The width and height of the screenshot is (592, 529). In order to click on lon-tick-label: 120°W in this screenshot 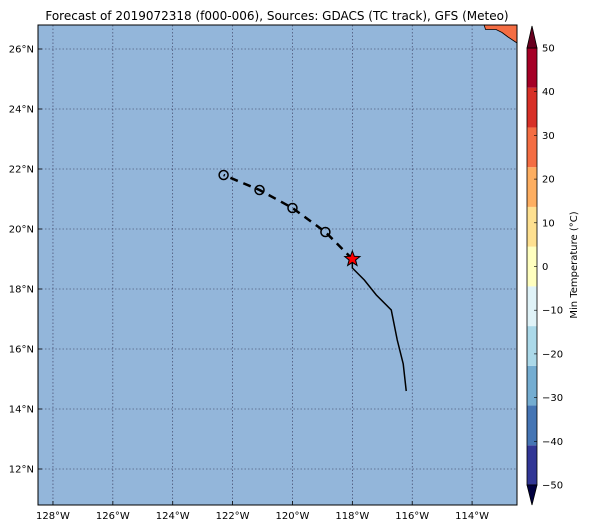, I will do `click(292, 516)`.